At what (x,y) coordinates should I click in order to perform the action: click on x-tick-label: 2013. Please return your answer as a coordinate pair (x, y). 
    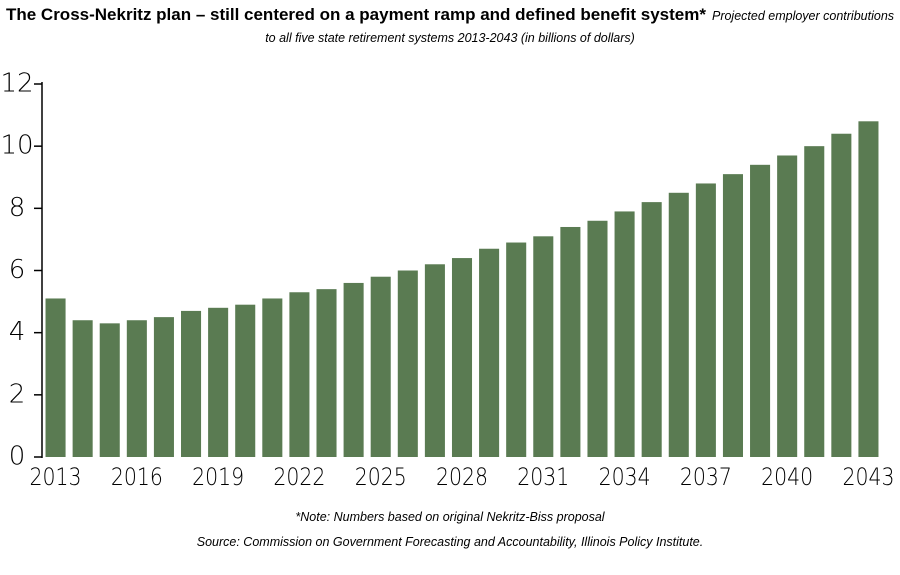
    Looking at the image, I should click on (56, 477).